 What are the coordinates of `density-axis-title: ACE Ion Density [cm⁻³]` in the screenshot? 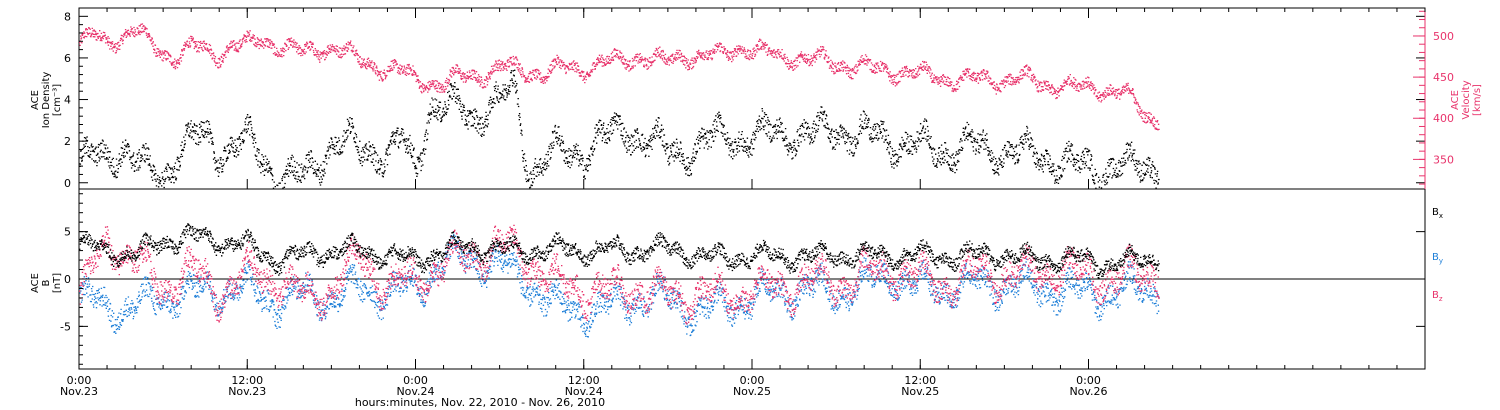 It's located at (46, 100).